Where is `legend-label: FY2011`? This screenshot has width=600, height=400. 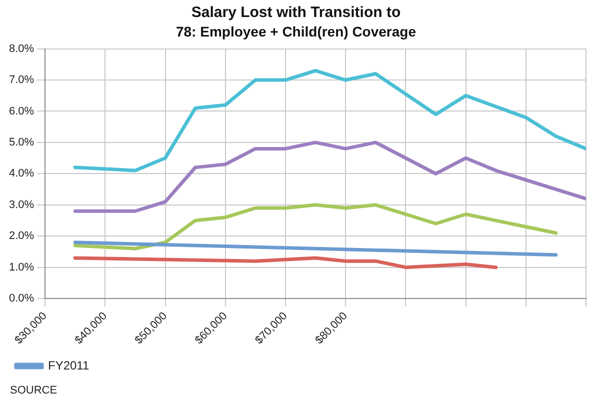
legend-label: FY2011 is located at coordinates (69, 365).